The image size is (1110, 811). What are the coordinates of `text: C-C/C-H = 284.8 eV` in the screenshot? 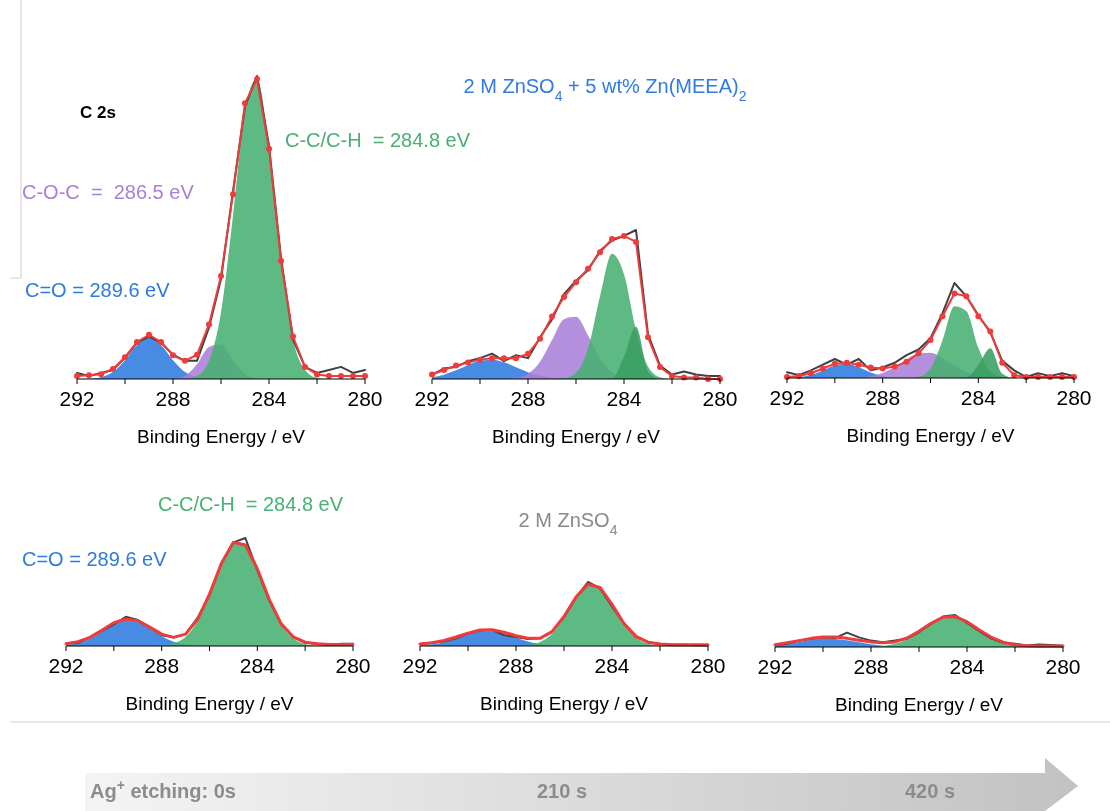 It's located at (251, 504).